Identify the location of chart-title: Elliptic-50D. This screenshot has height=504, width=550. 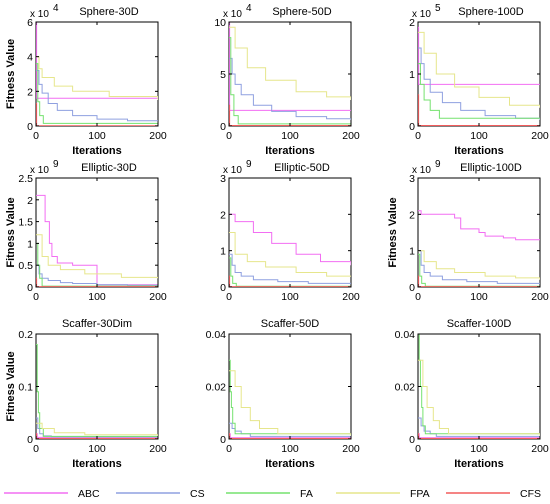
(302, 168).